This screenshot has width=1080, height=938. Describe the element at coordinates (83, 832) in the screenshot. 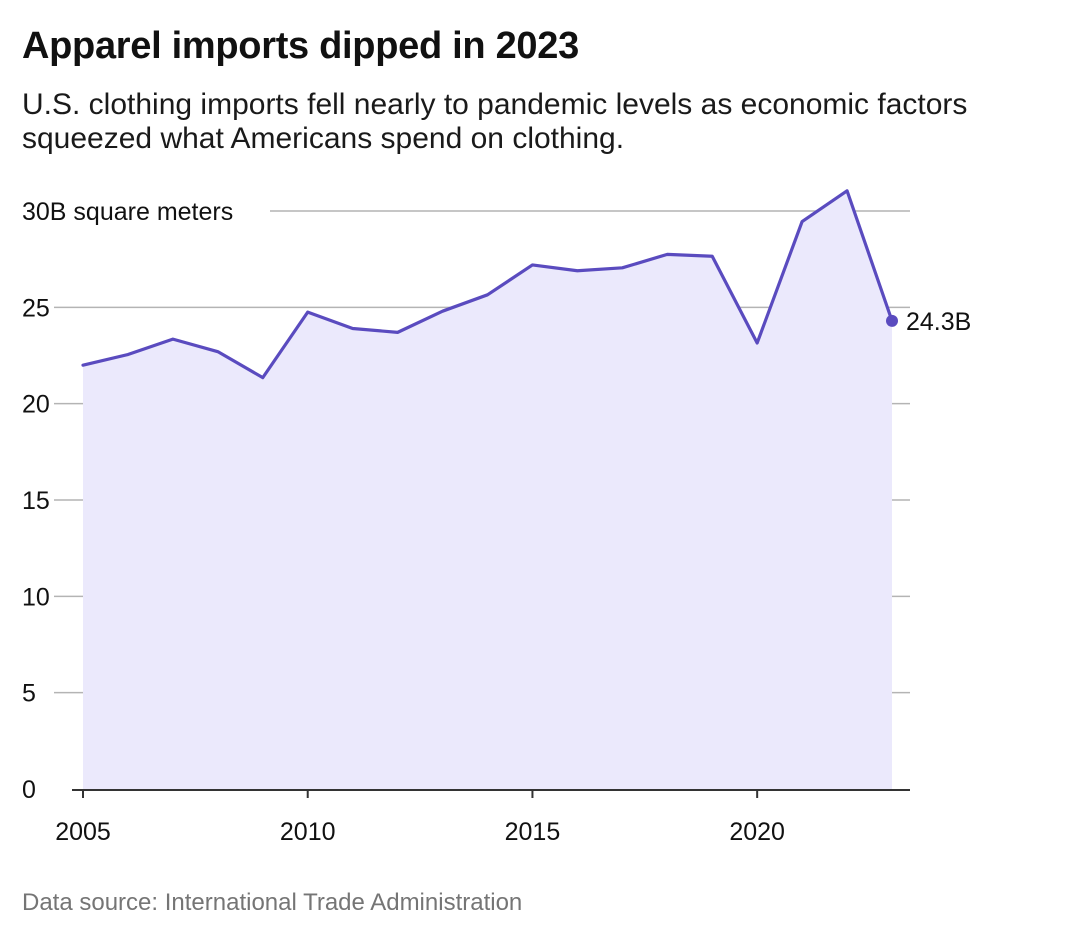

I see `x-tick-label-2005: 2005` at that location.